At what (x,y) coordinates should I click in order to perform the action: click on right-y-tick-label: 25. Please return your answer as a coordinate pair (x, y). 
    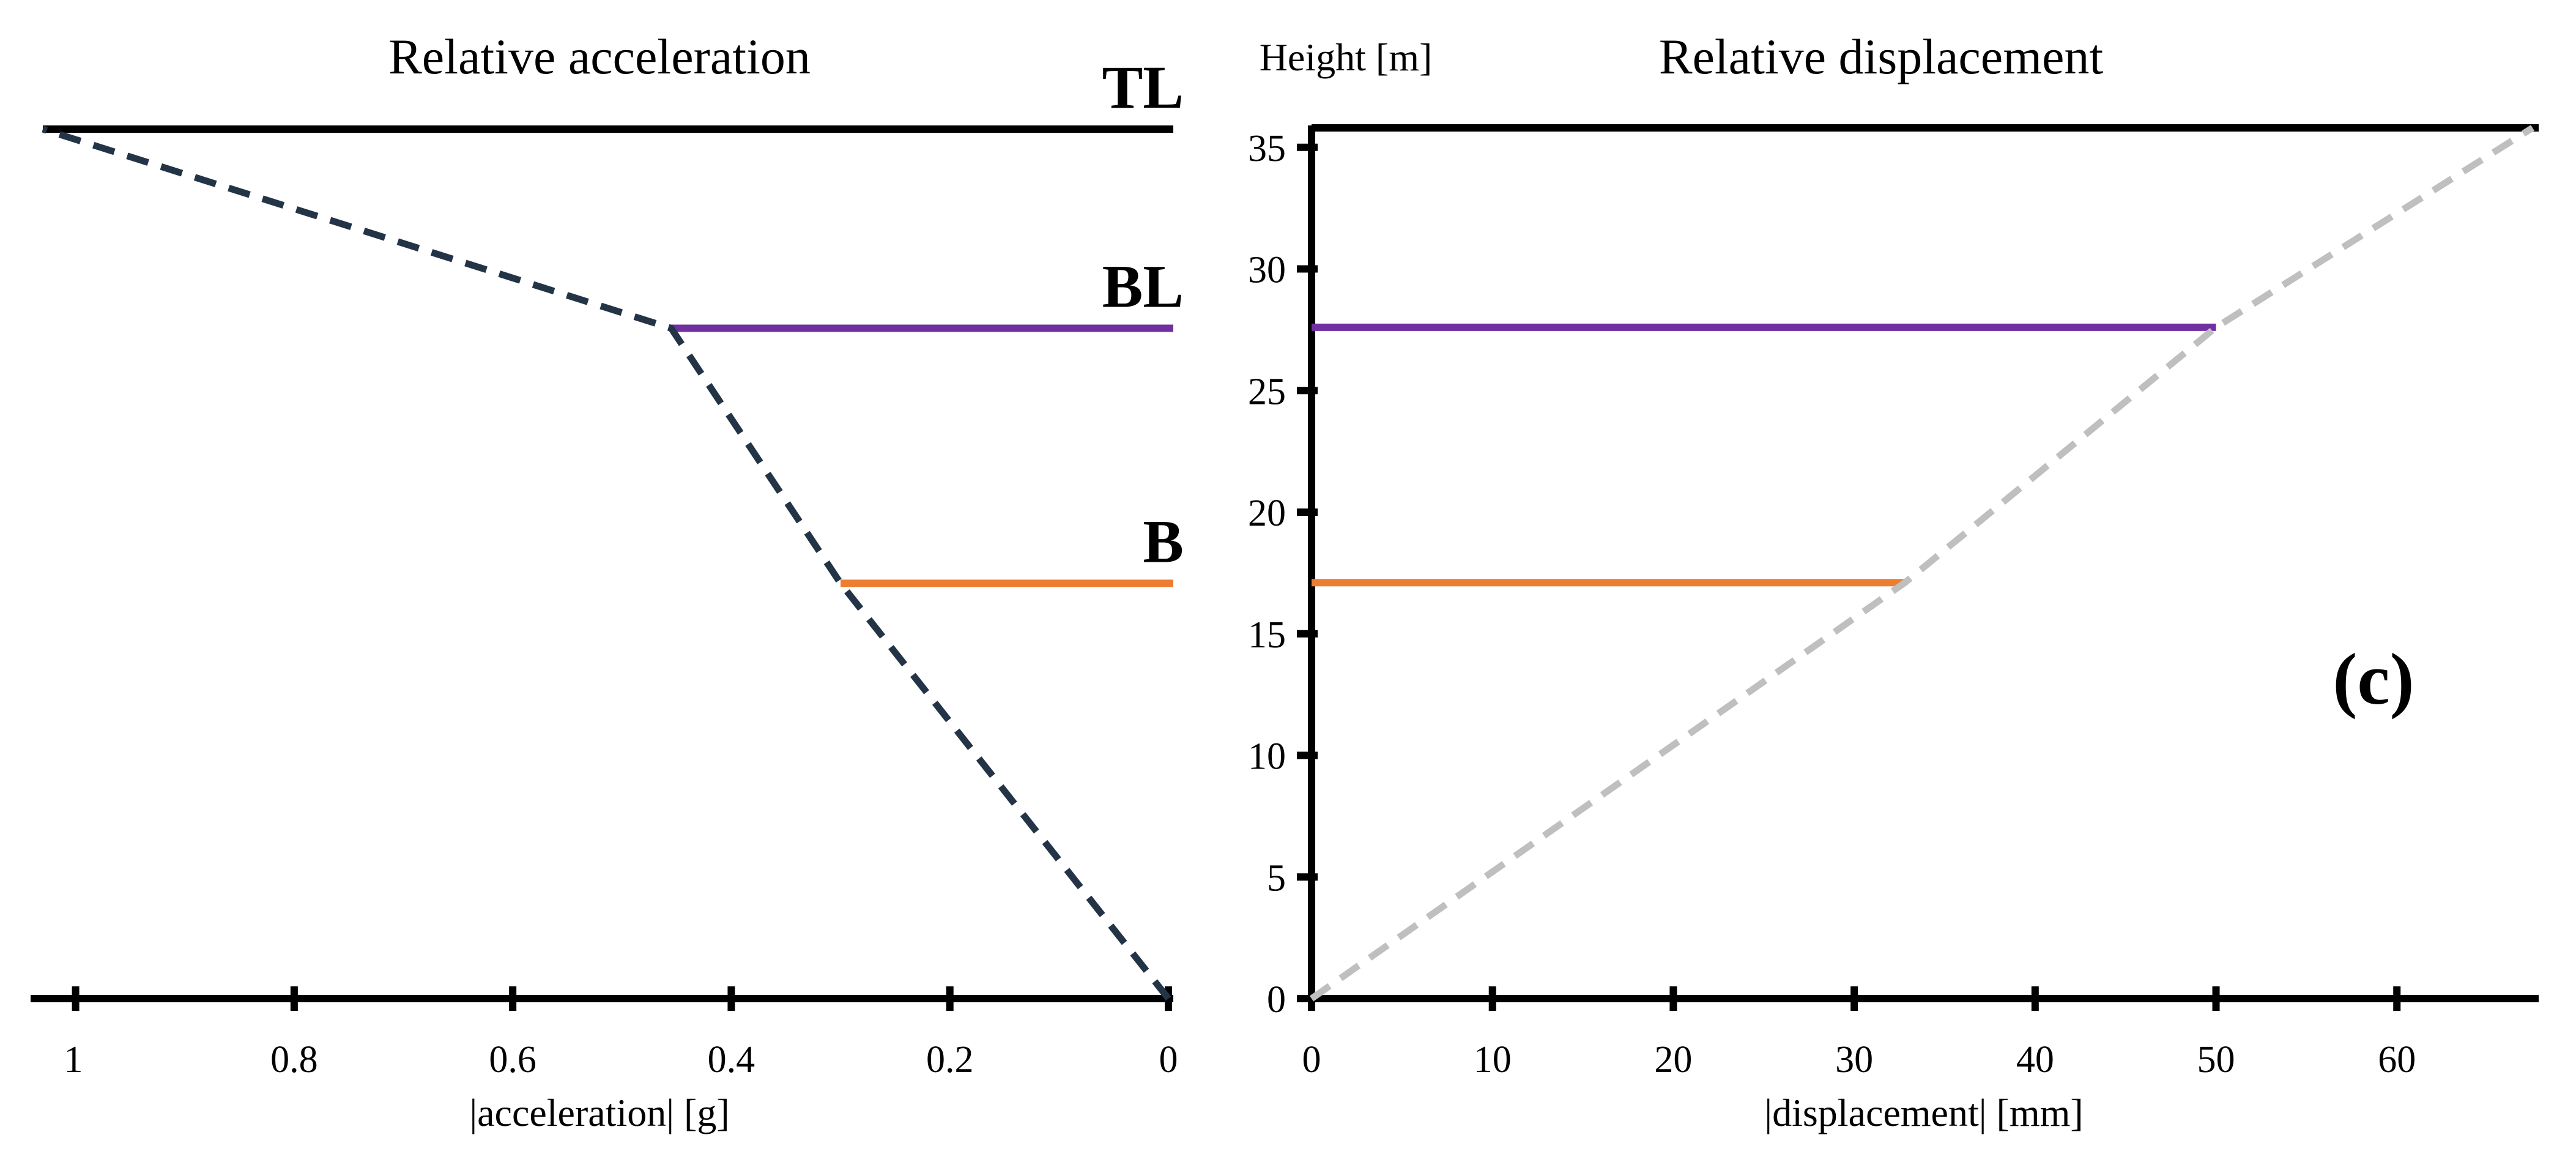
    Looking at the image, I should click on (1267, 391).